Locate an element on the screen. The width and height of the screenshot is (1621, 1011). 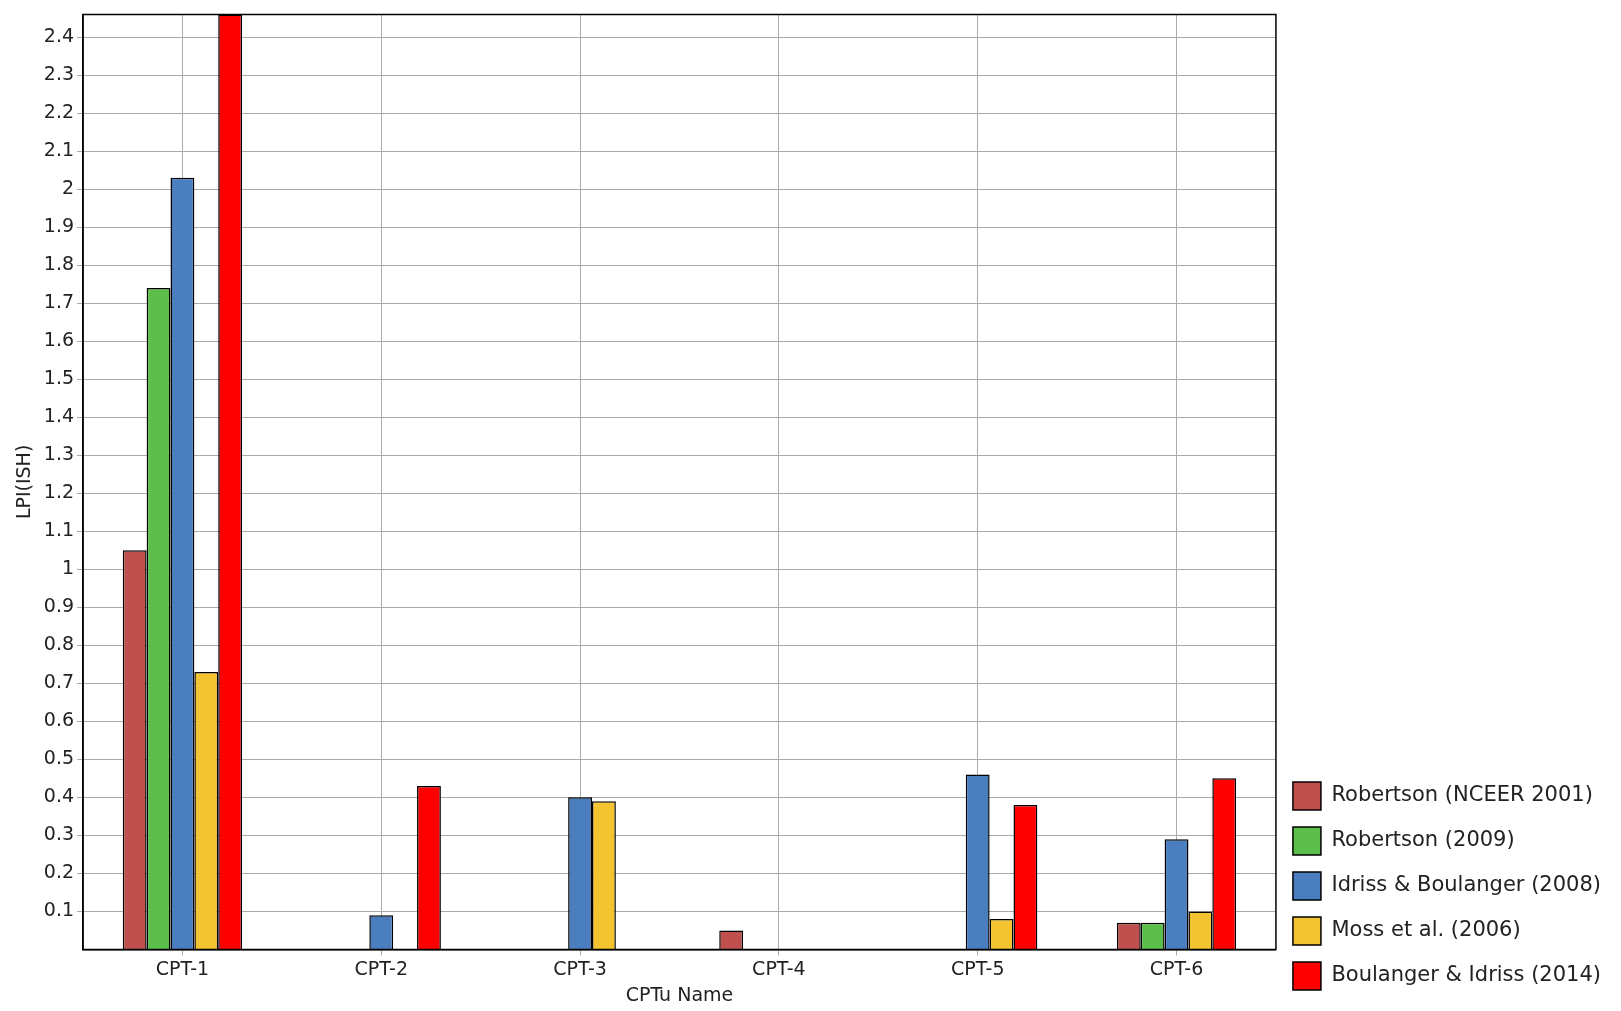
y-tick-label: 2.1 is located at coordinates (59, 149).